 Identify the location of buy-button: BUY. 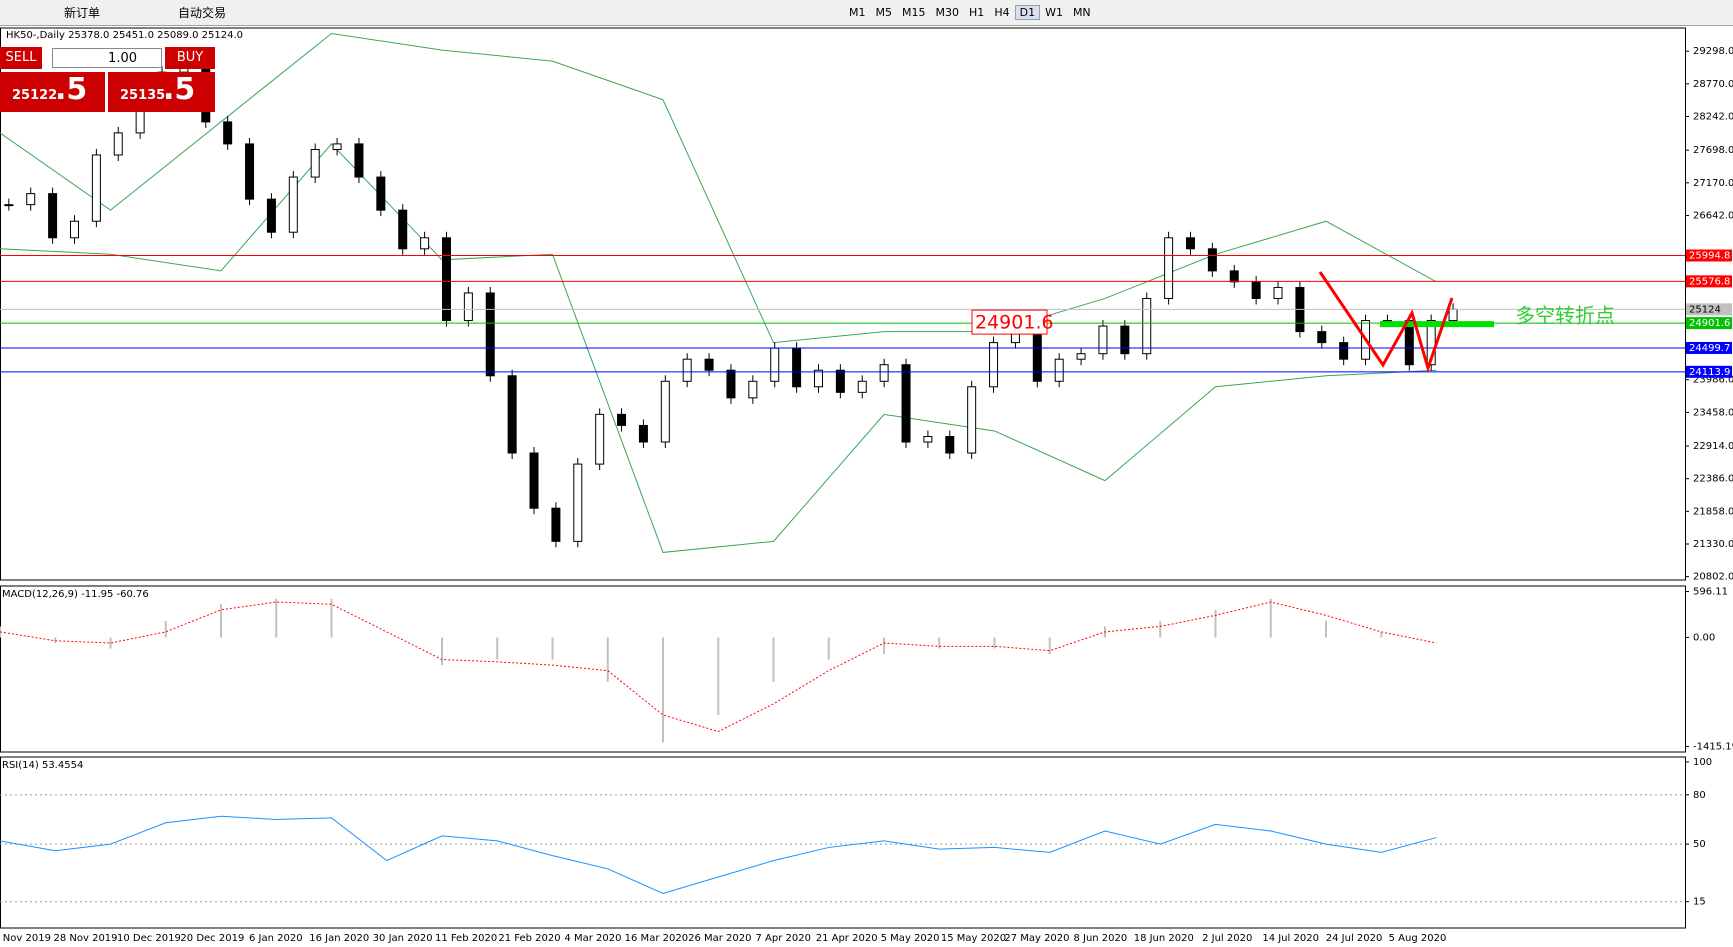
(190, 58).